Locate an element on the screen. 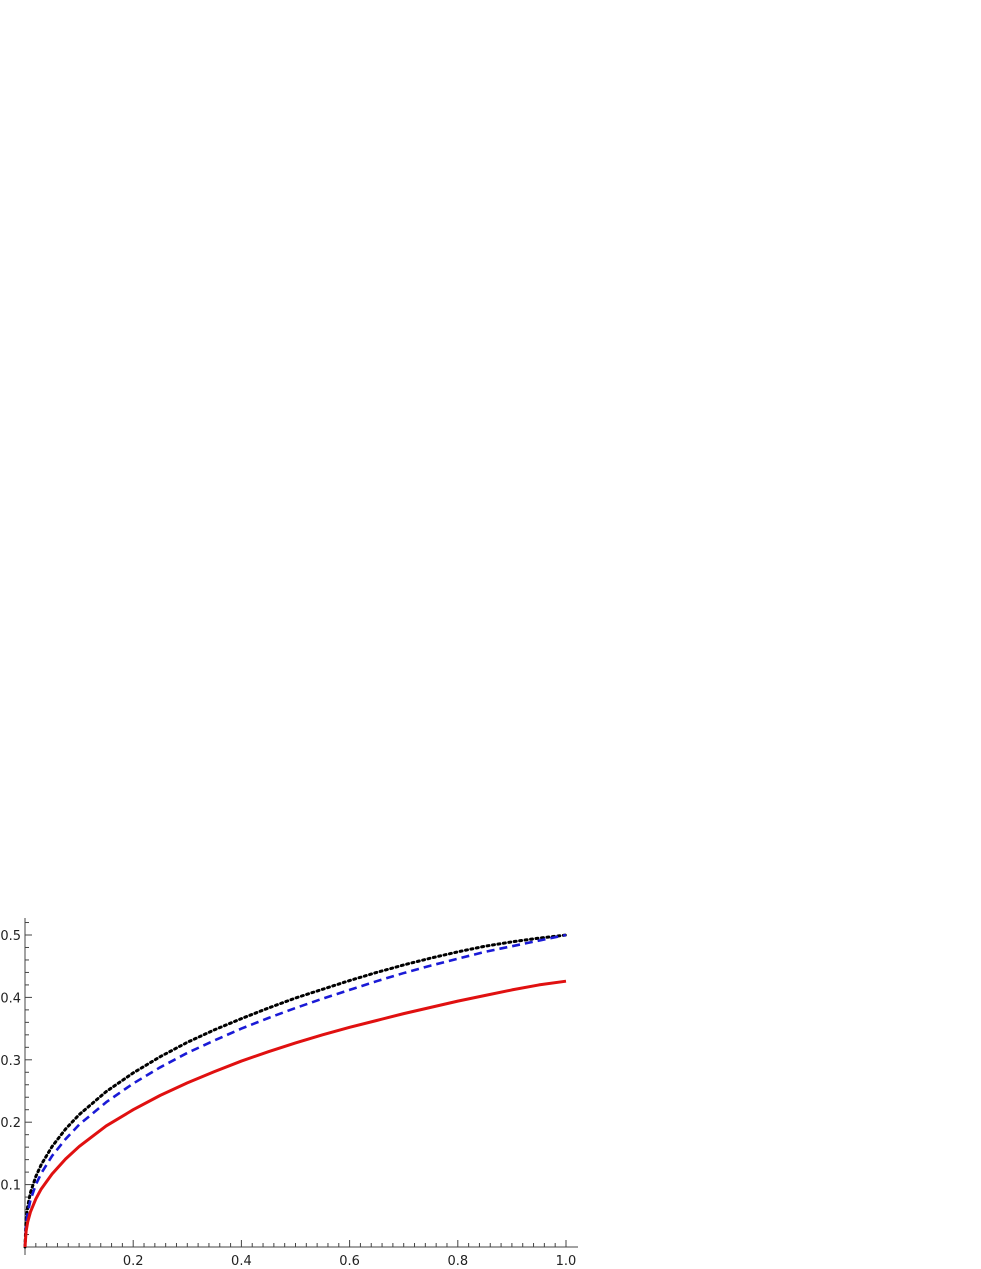  x-tick-label: 0.2 is located at coordinates (133, 1261).